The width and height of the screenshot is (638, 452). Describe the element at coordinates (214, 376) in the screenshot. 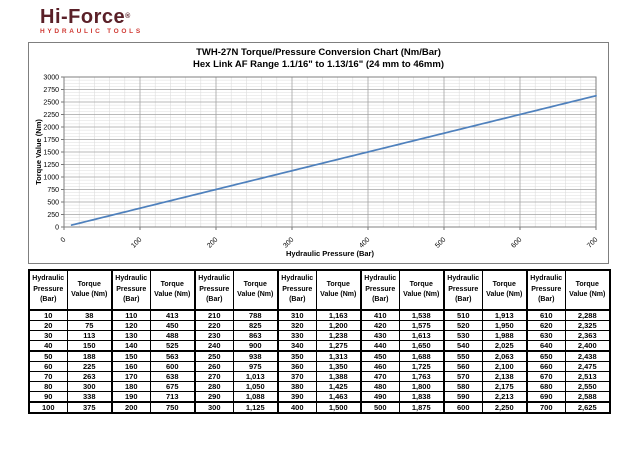

I see `pressure-cell: 270` at that location.